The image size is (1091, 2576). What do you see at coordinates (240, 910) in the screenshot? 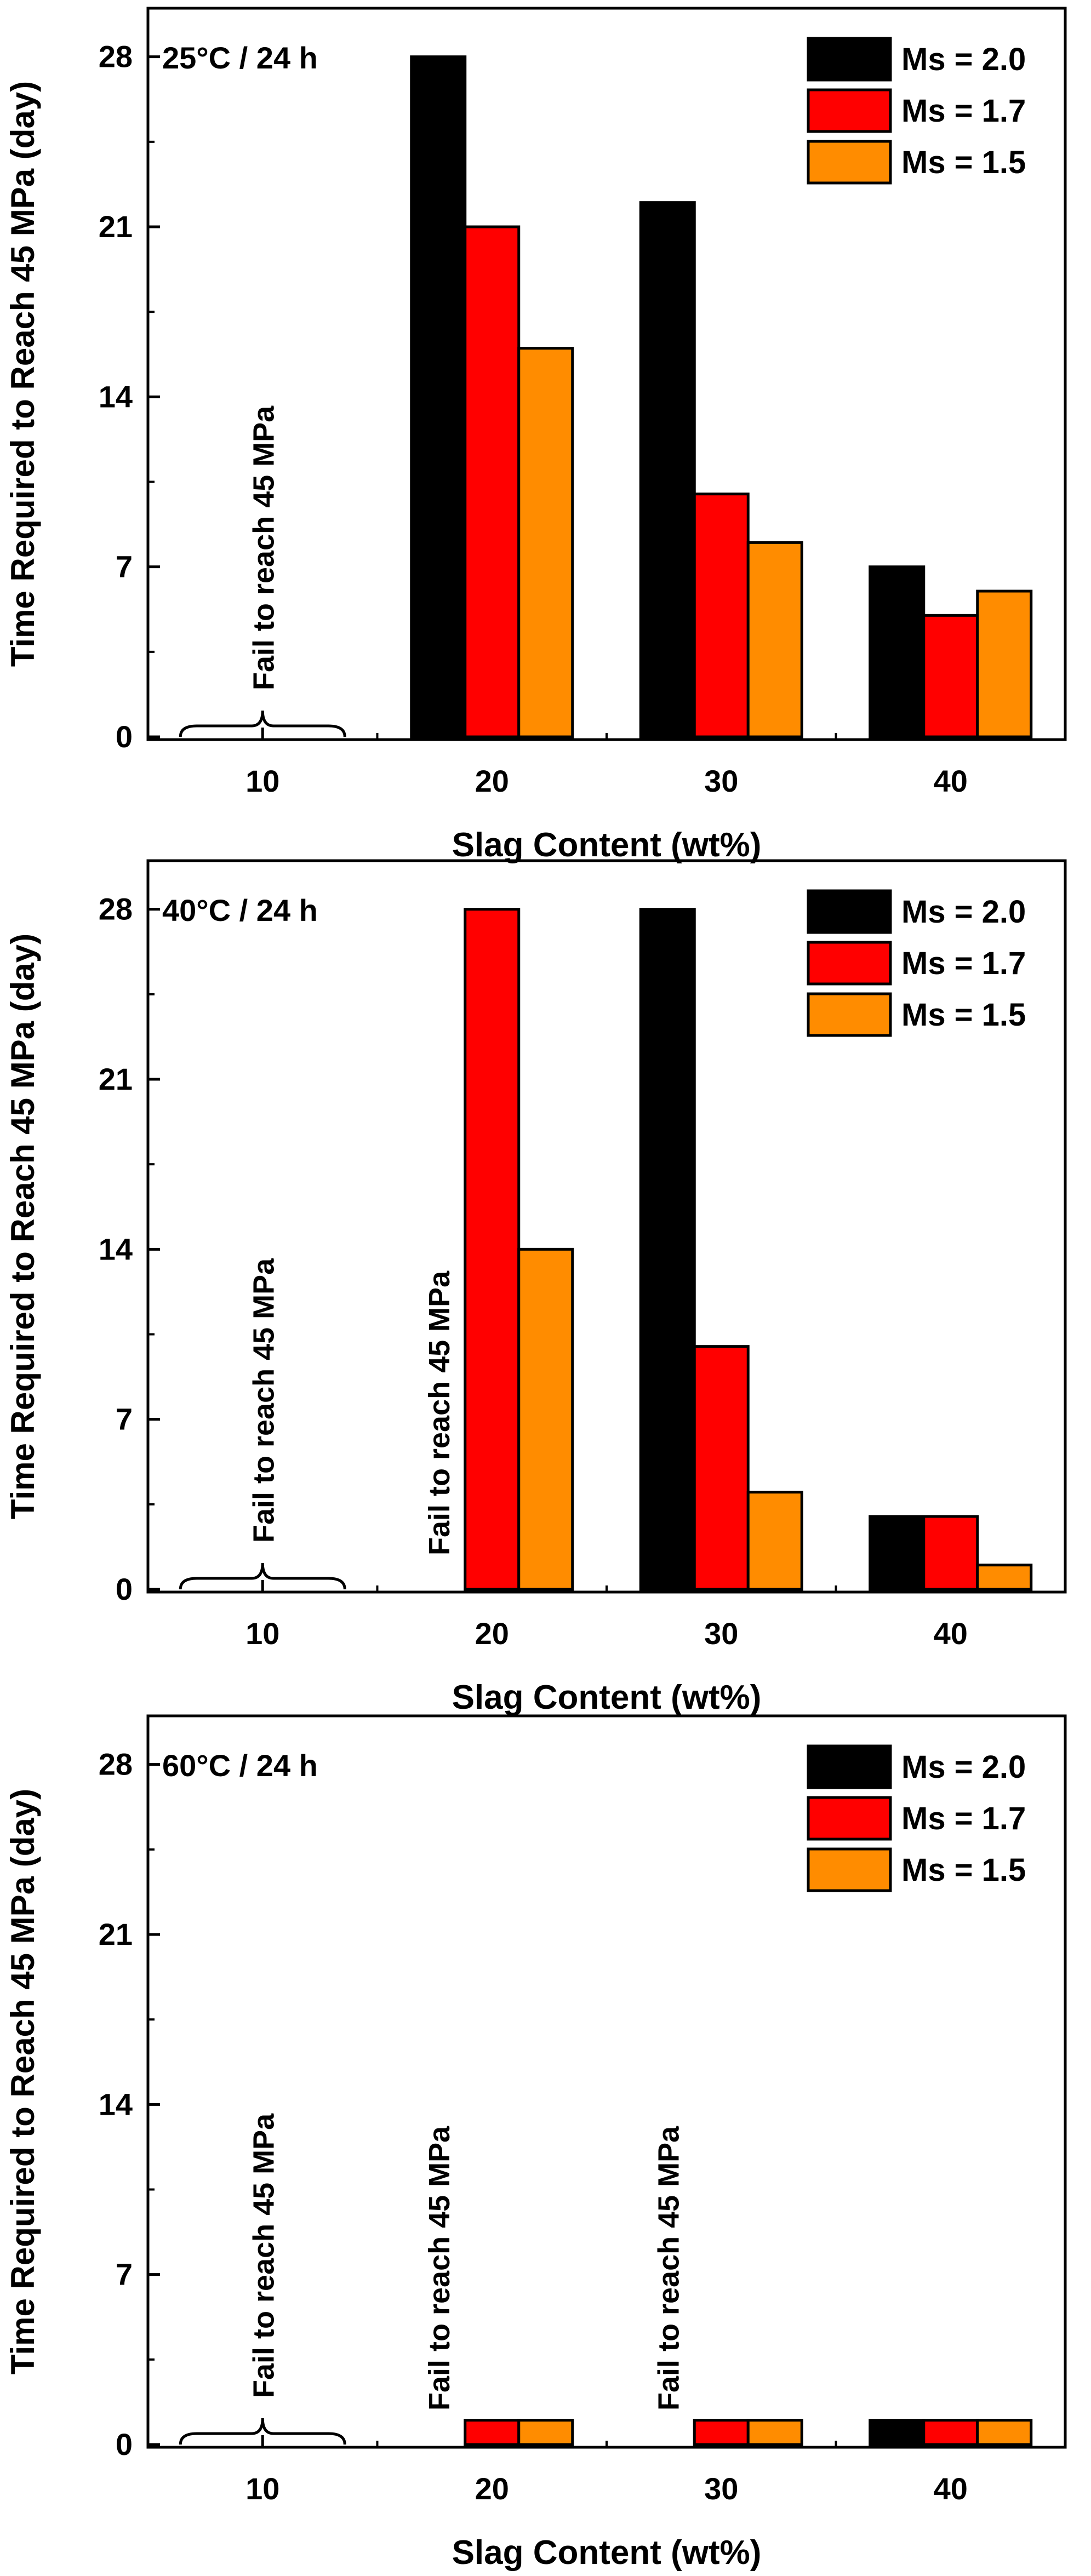
I see `panel-label: 40°C / 24 h` at bounding box center [240, 910].